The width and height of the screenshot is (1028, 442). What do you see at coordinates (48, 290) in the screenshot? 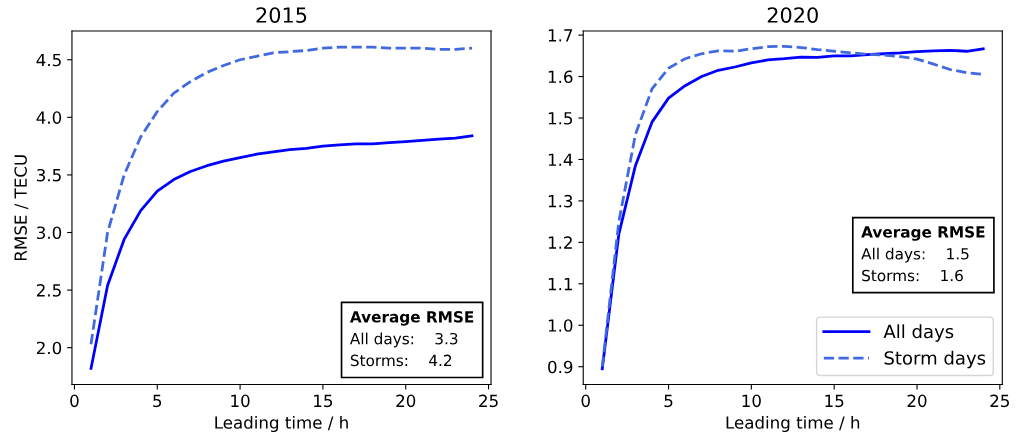
I see `y-tick-label: 2.5` at bounding box center [48, 290].